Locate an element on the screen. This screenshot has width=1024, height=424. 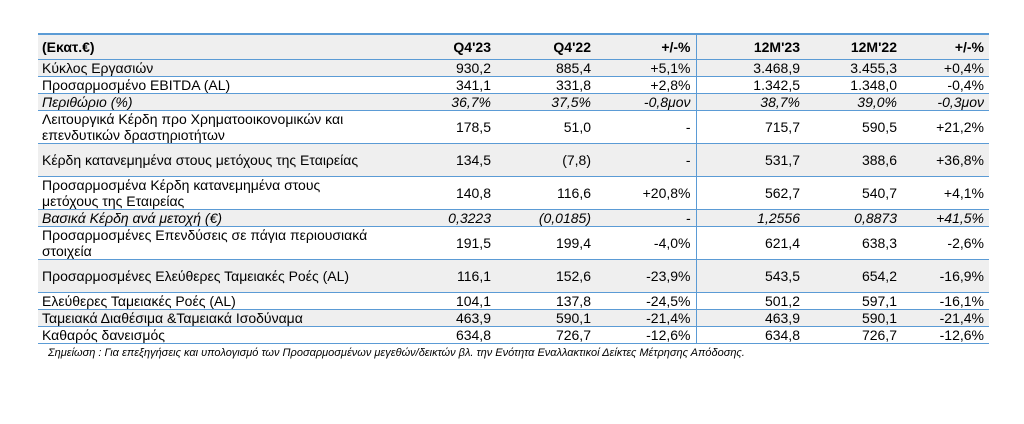
row-value: 501,2 is located at coordinates (782, 301).